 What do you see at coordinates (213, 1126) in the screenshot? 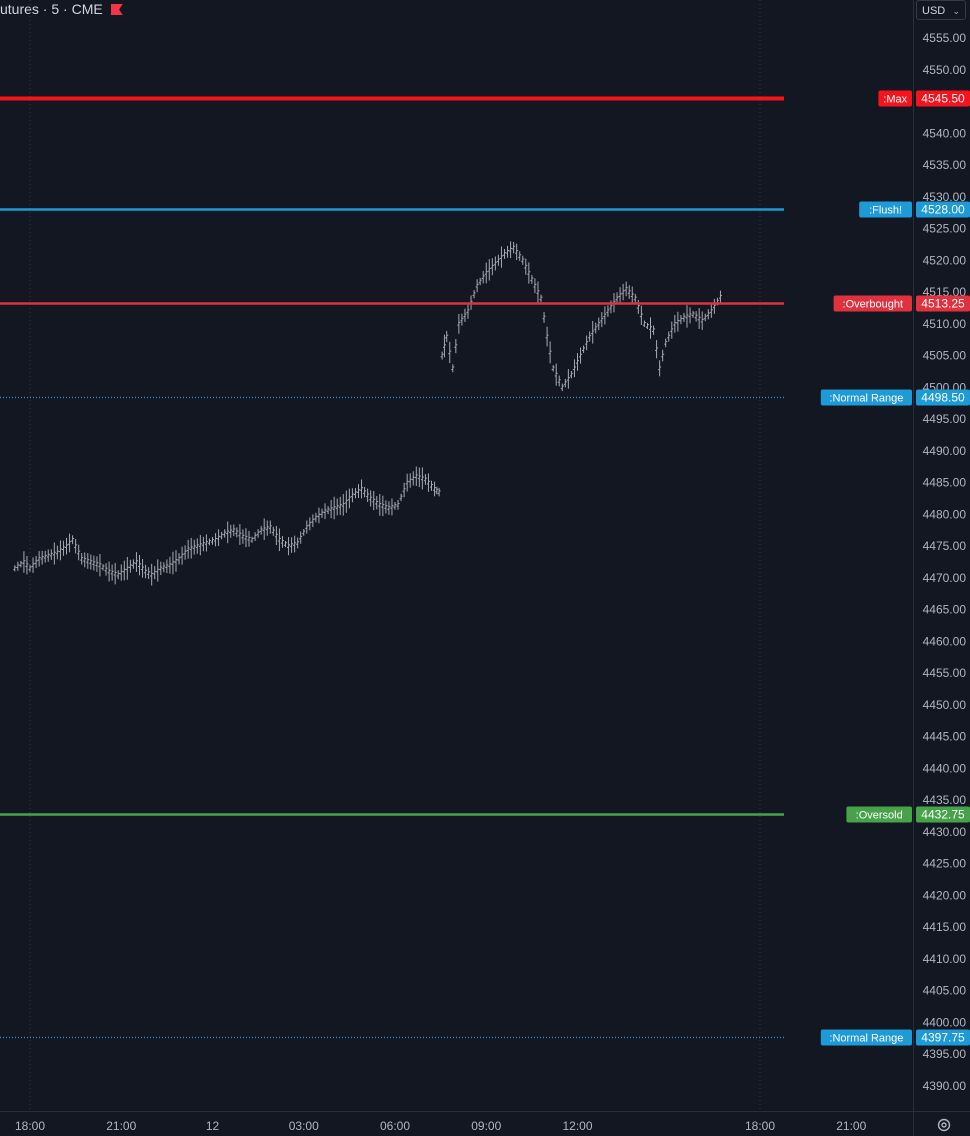
I see `x-tick-label: 12` at bounding box center [213, 1126].